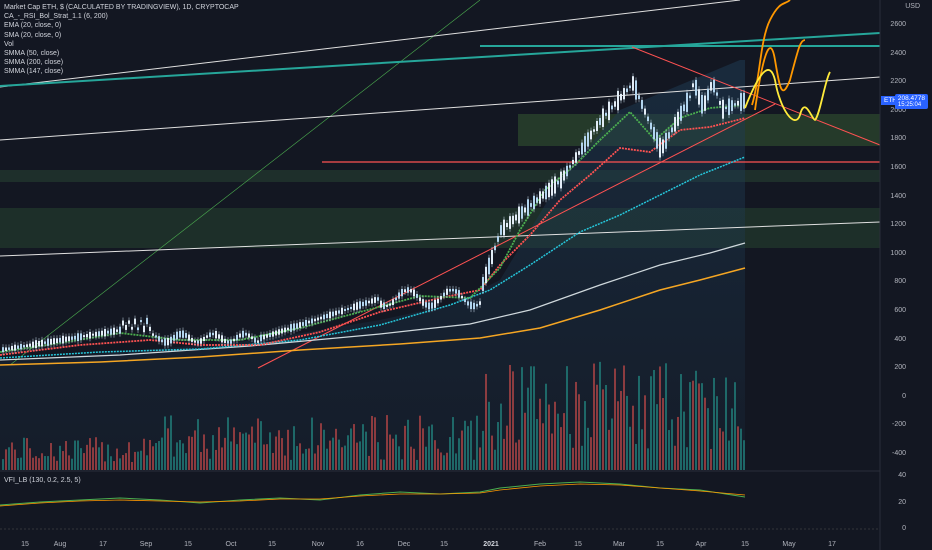 This screenshot has height=550, width=932. Describe the element at coordinates (56, 17) in the screenshot. I see `legend-rsi: CA_-_RSI_Bol_Strat_1.1 (6, 200)` at that location.